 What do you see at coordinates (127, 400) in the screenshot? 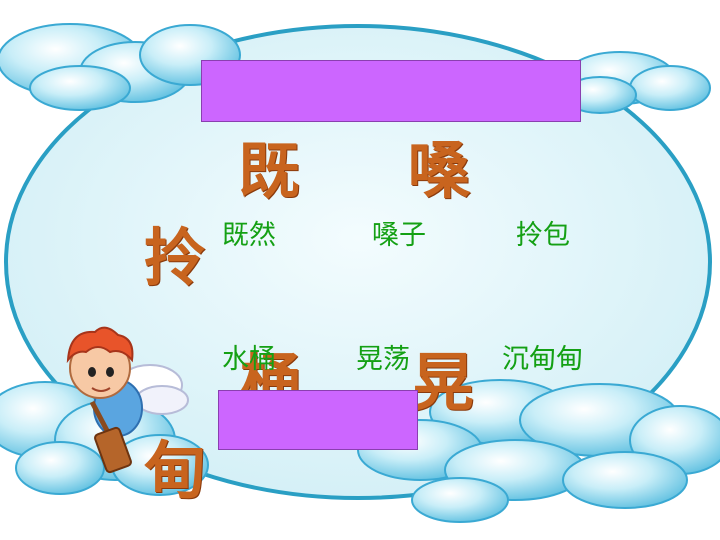
I see `cartoon-cupid-with-hammer-icon` at bounding box center [127, 400].